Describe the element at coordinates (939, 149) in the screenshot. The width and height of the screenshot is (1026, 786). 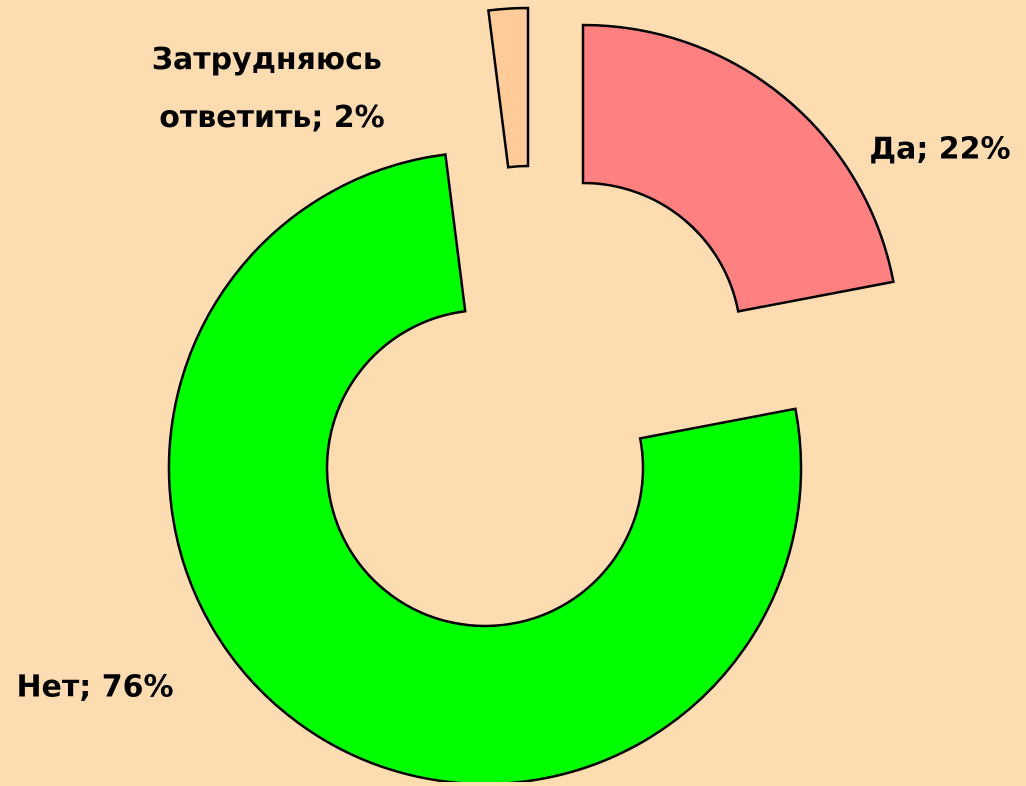
I see `data-label: Да; 22%` at that location.